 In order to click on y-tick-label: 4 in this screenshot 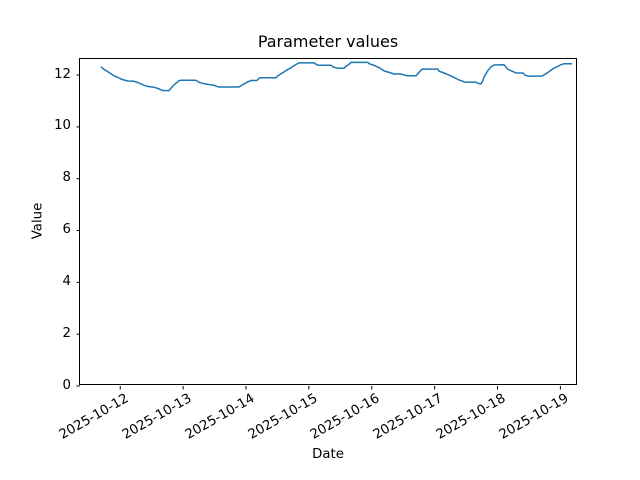, I will do `click(66, 281)`.